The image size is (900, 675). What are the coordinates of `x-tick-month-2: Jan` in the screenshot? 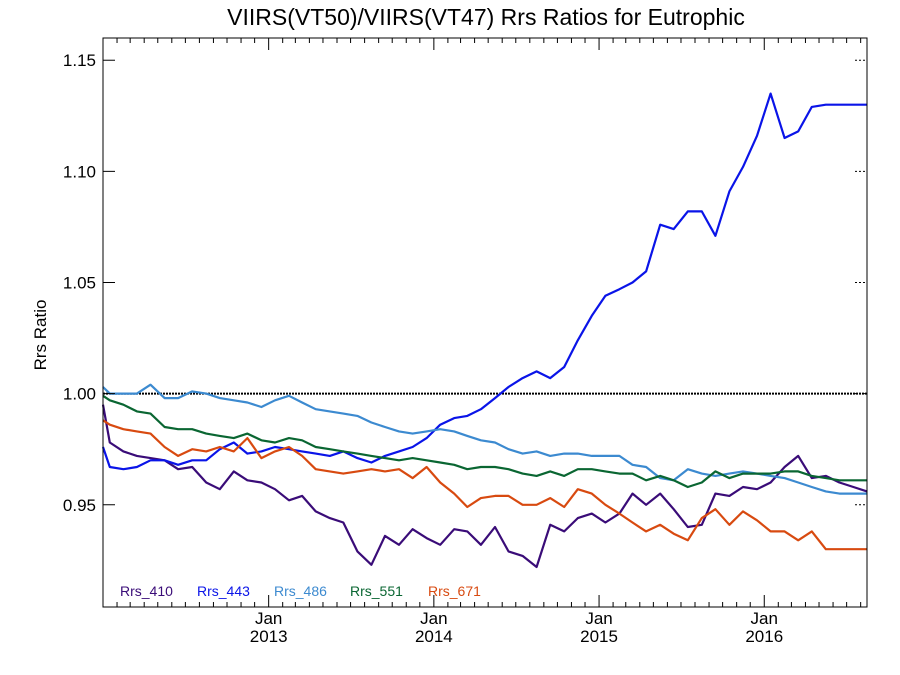 It's located at (598, 618).